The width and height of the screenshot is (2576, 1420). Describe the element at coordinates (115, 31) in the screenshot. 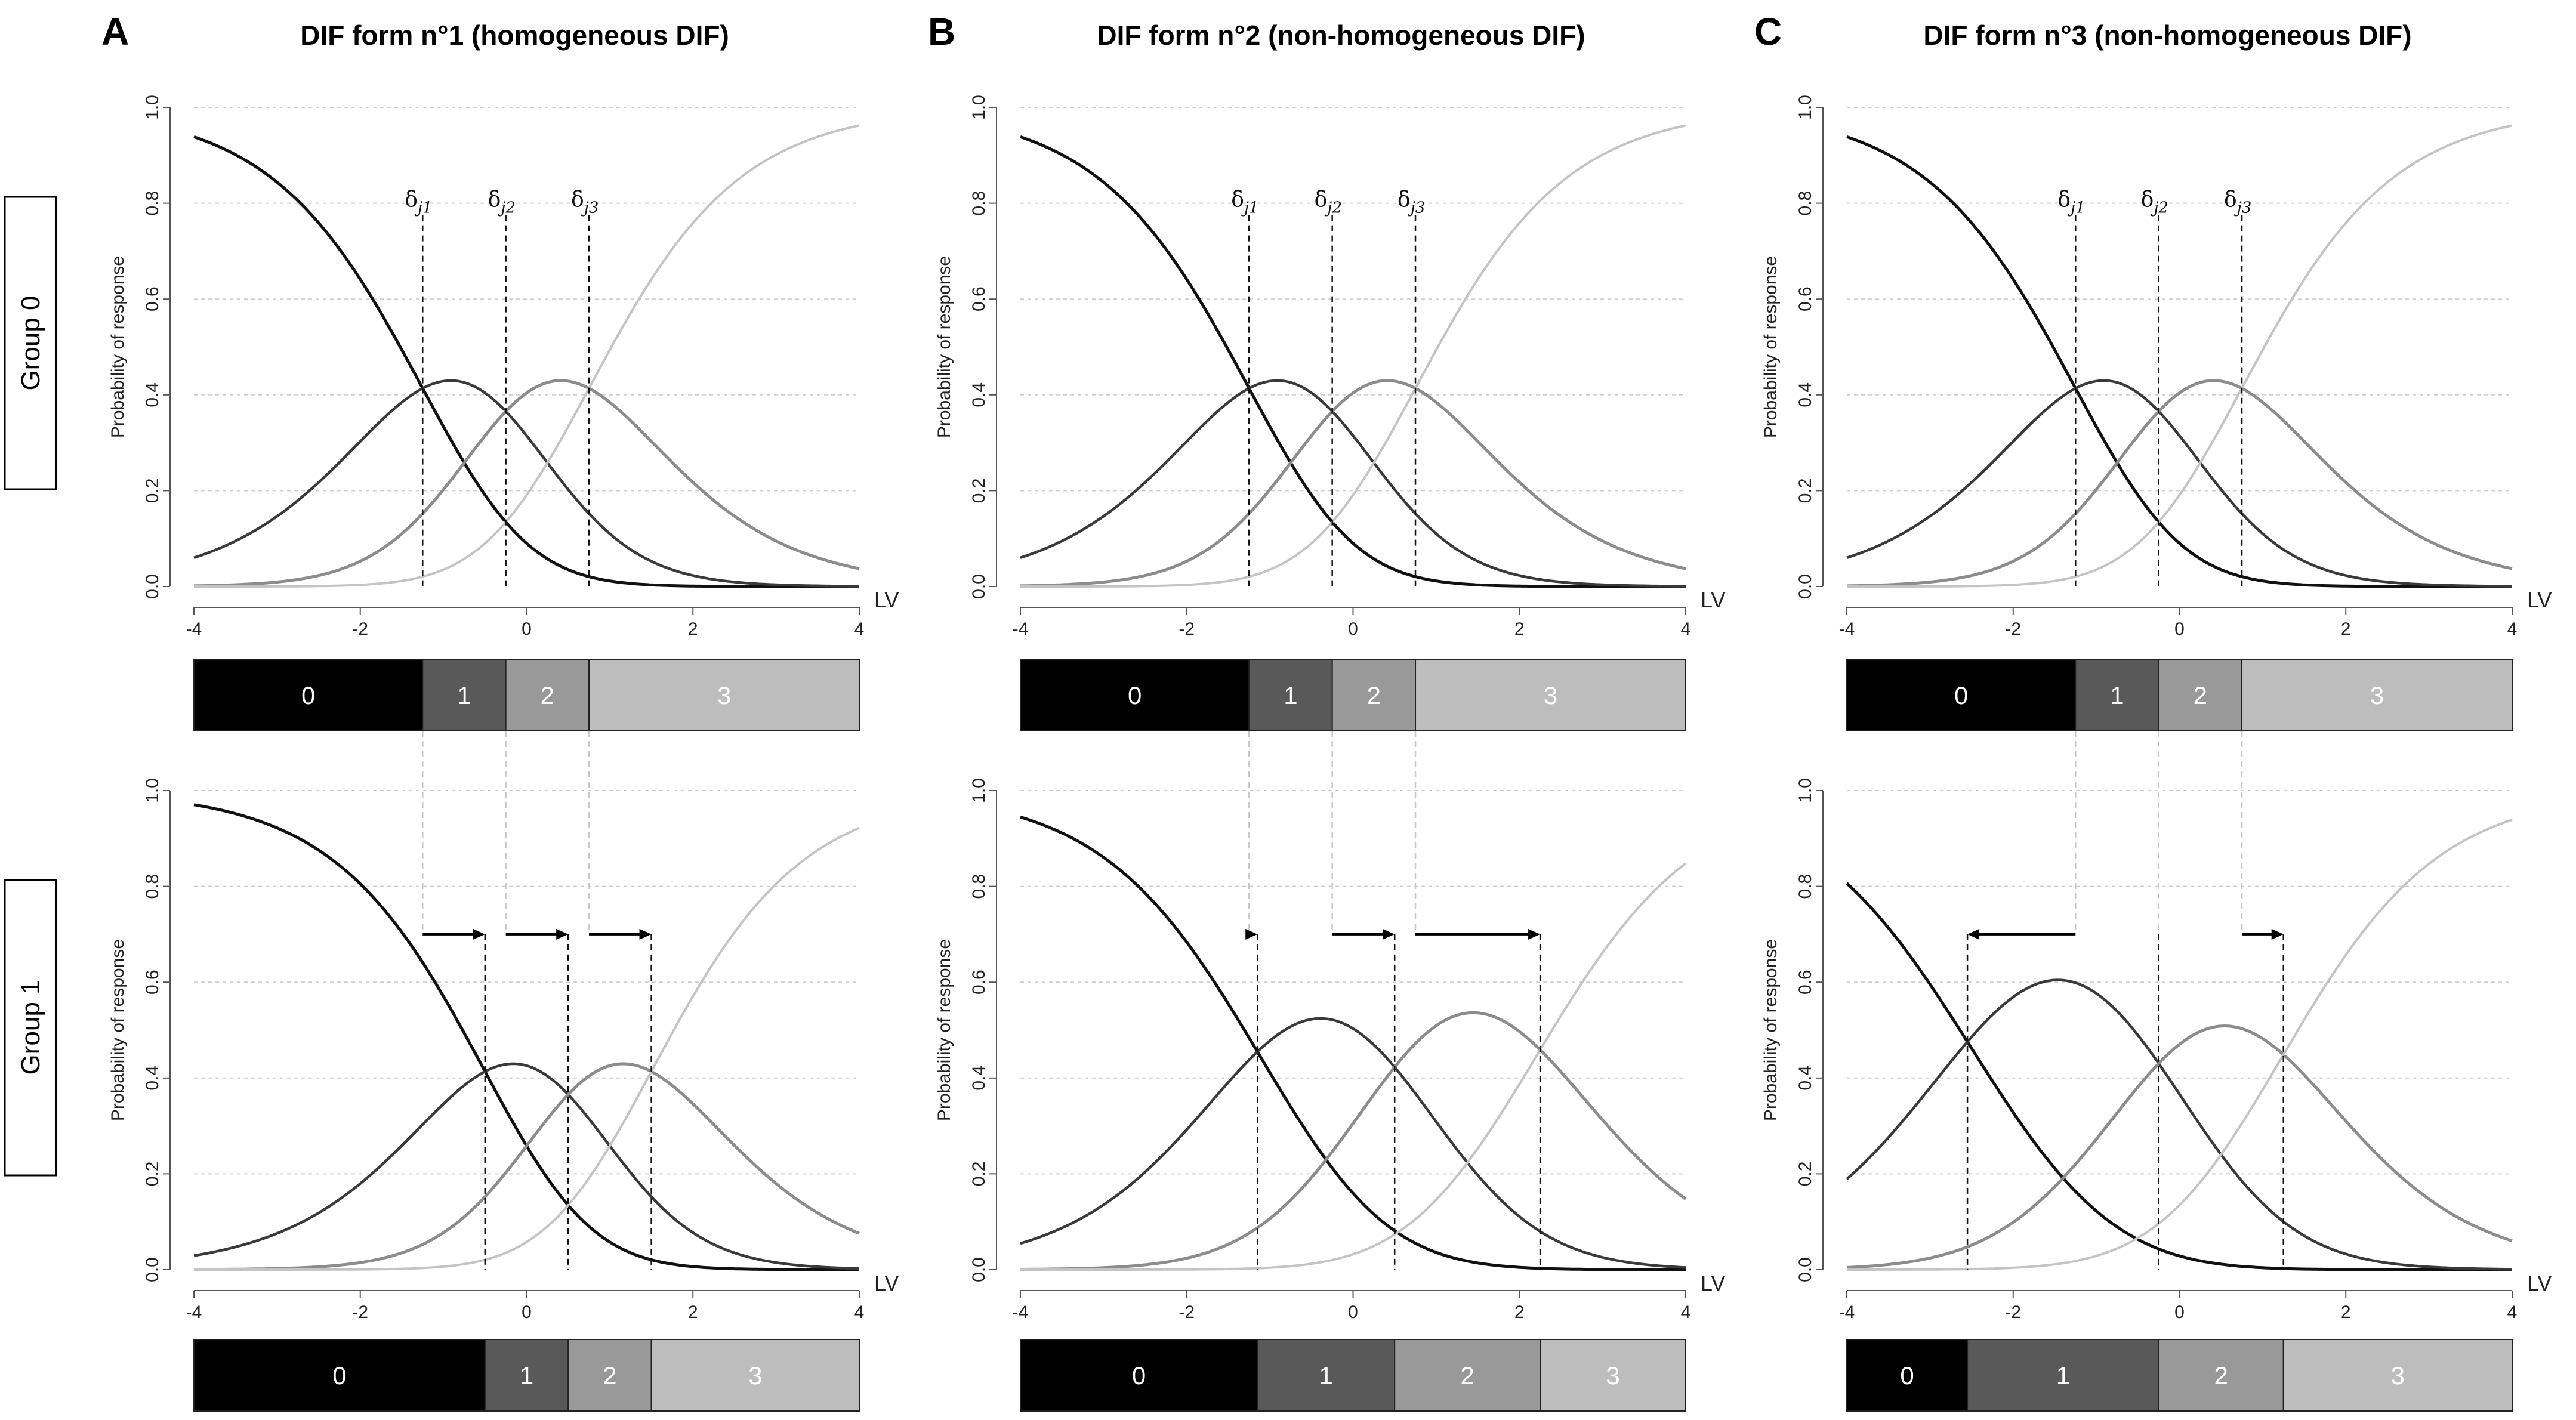

I see `panel-letter: A` at that location.